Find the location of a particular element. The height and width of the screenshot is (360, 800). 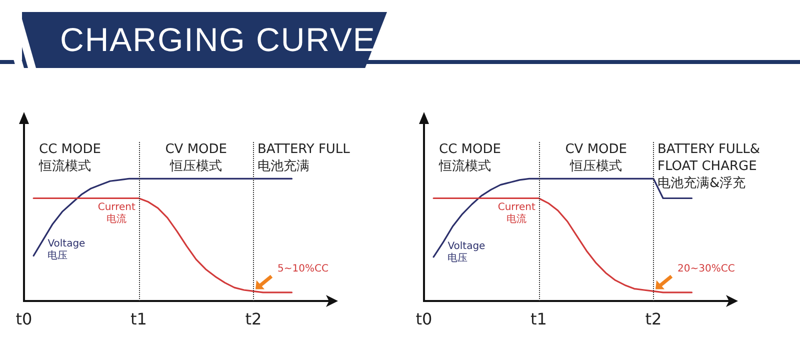

annotation: 5~10%CC is located at coordinates (303, 269).